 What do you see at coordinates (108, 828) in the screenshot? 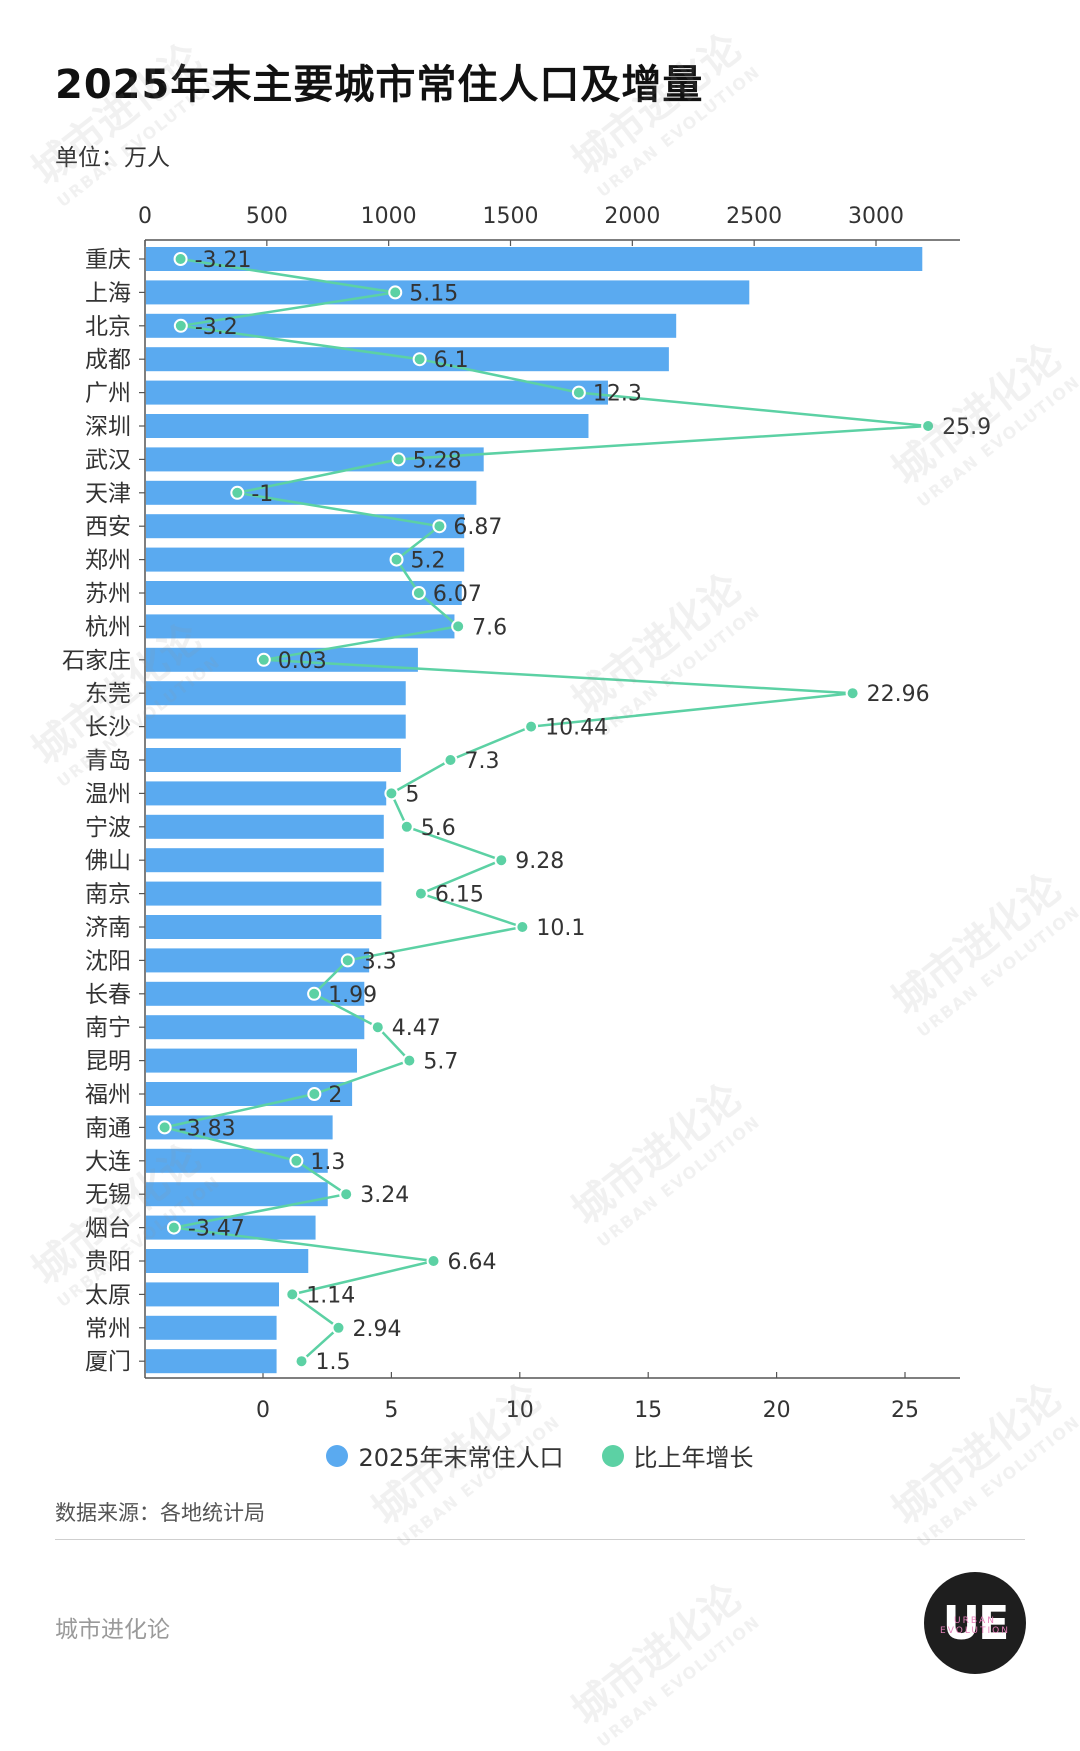
I see `category-label: 宁波` at bounding box center [108, 828].